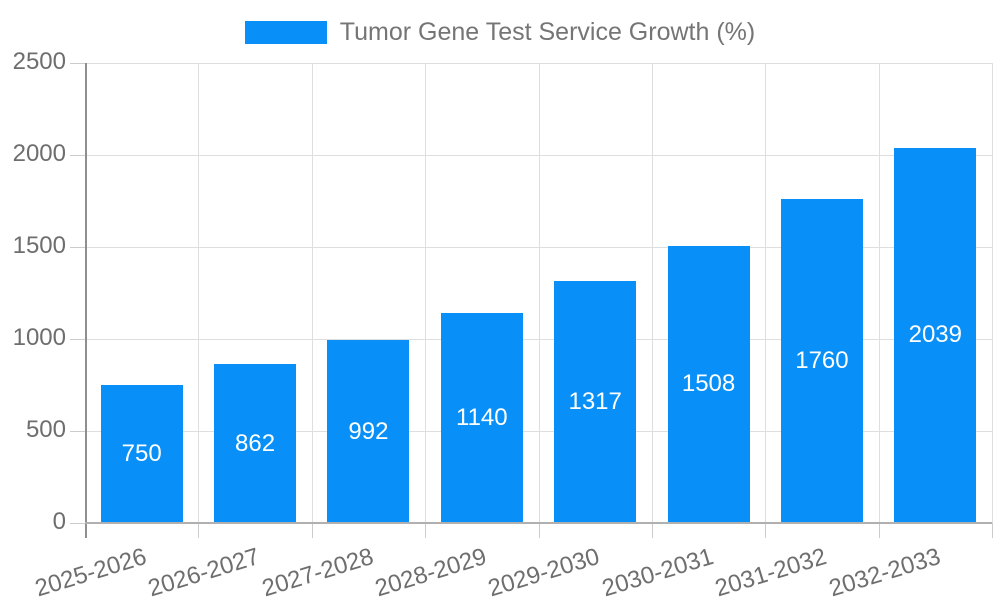 The width and height of the screenshot is (1000, 600). I want to click on y-tick-label: 1500, so click(39, 245).